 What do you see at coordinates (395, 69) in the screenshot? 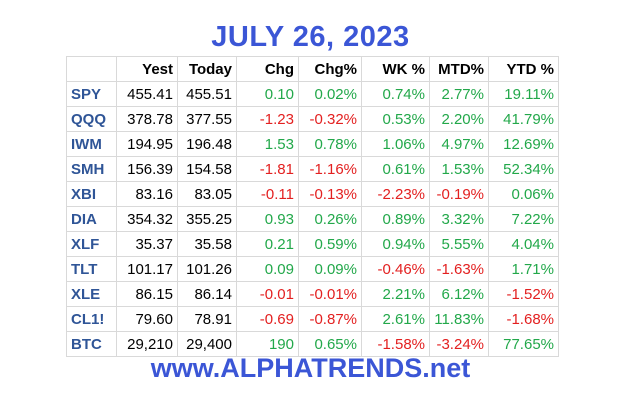
I see `header-wk-pct: WK %` at bounding box center [395, 69].